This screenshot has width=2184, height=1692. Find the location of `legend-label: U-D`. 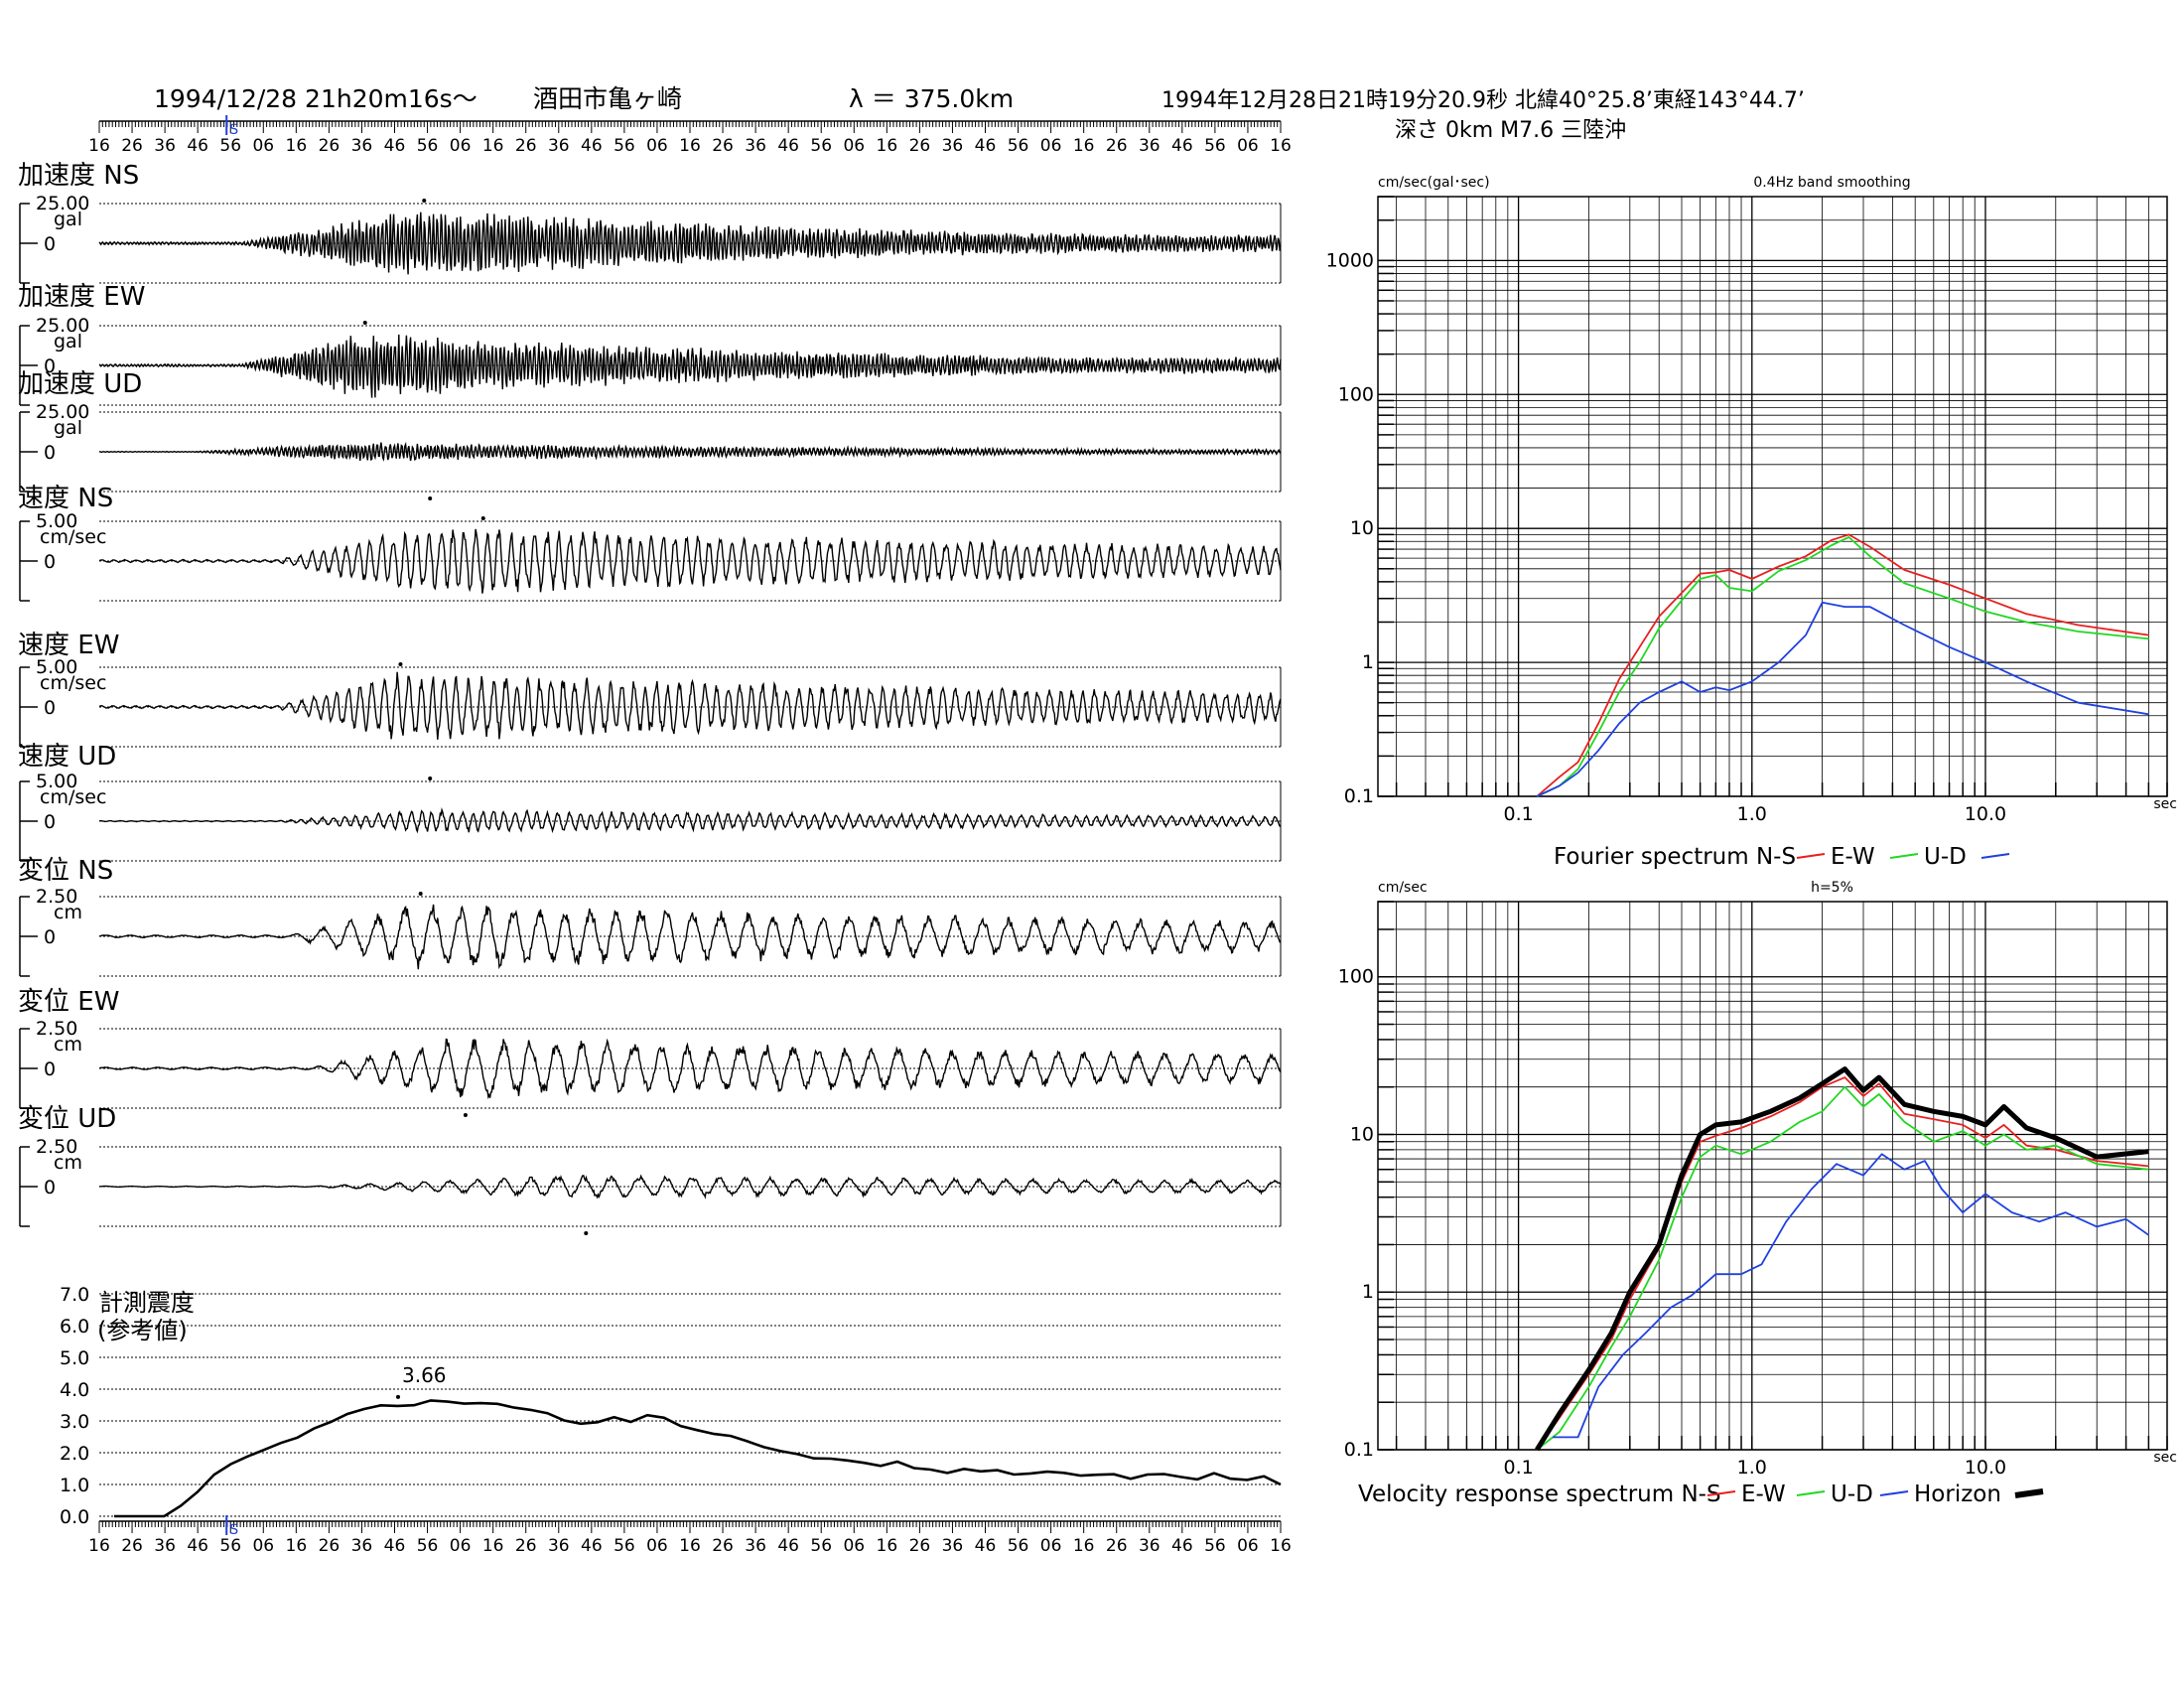

legend-label: U-D is located at coordinates (1852, 1494).